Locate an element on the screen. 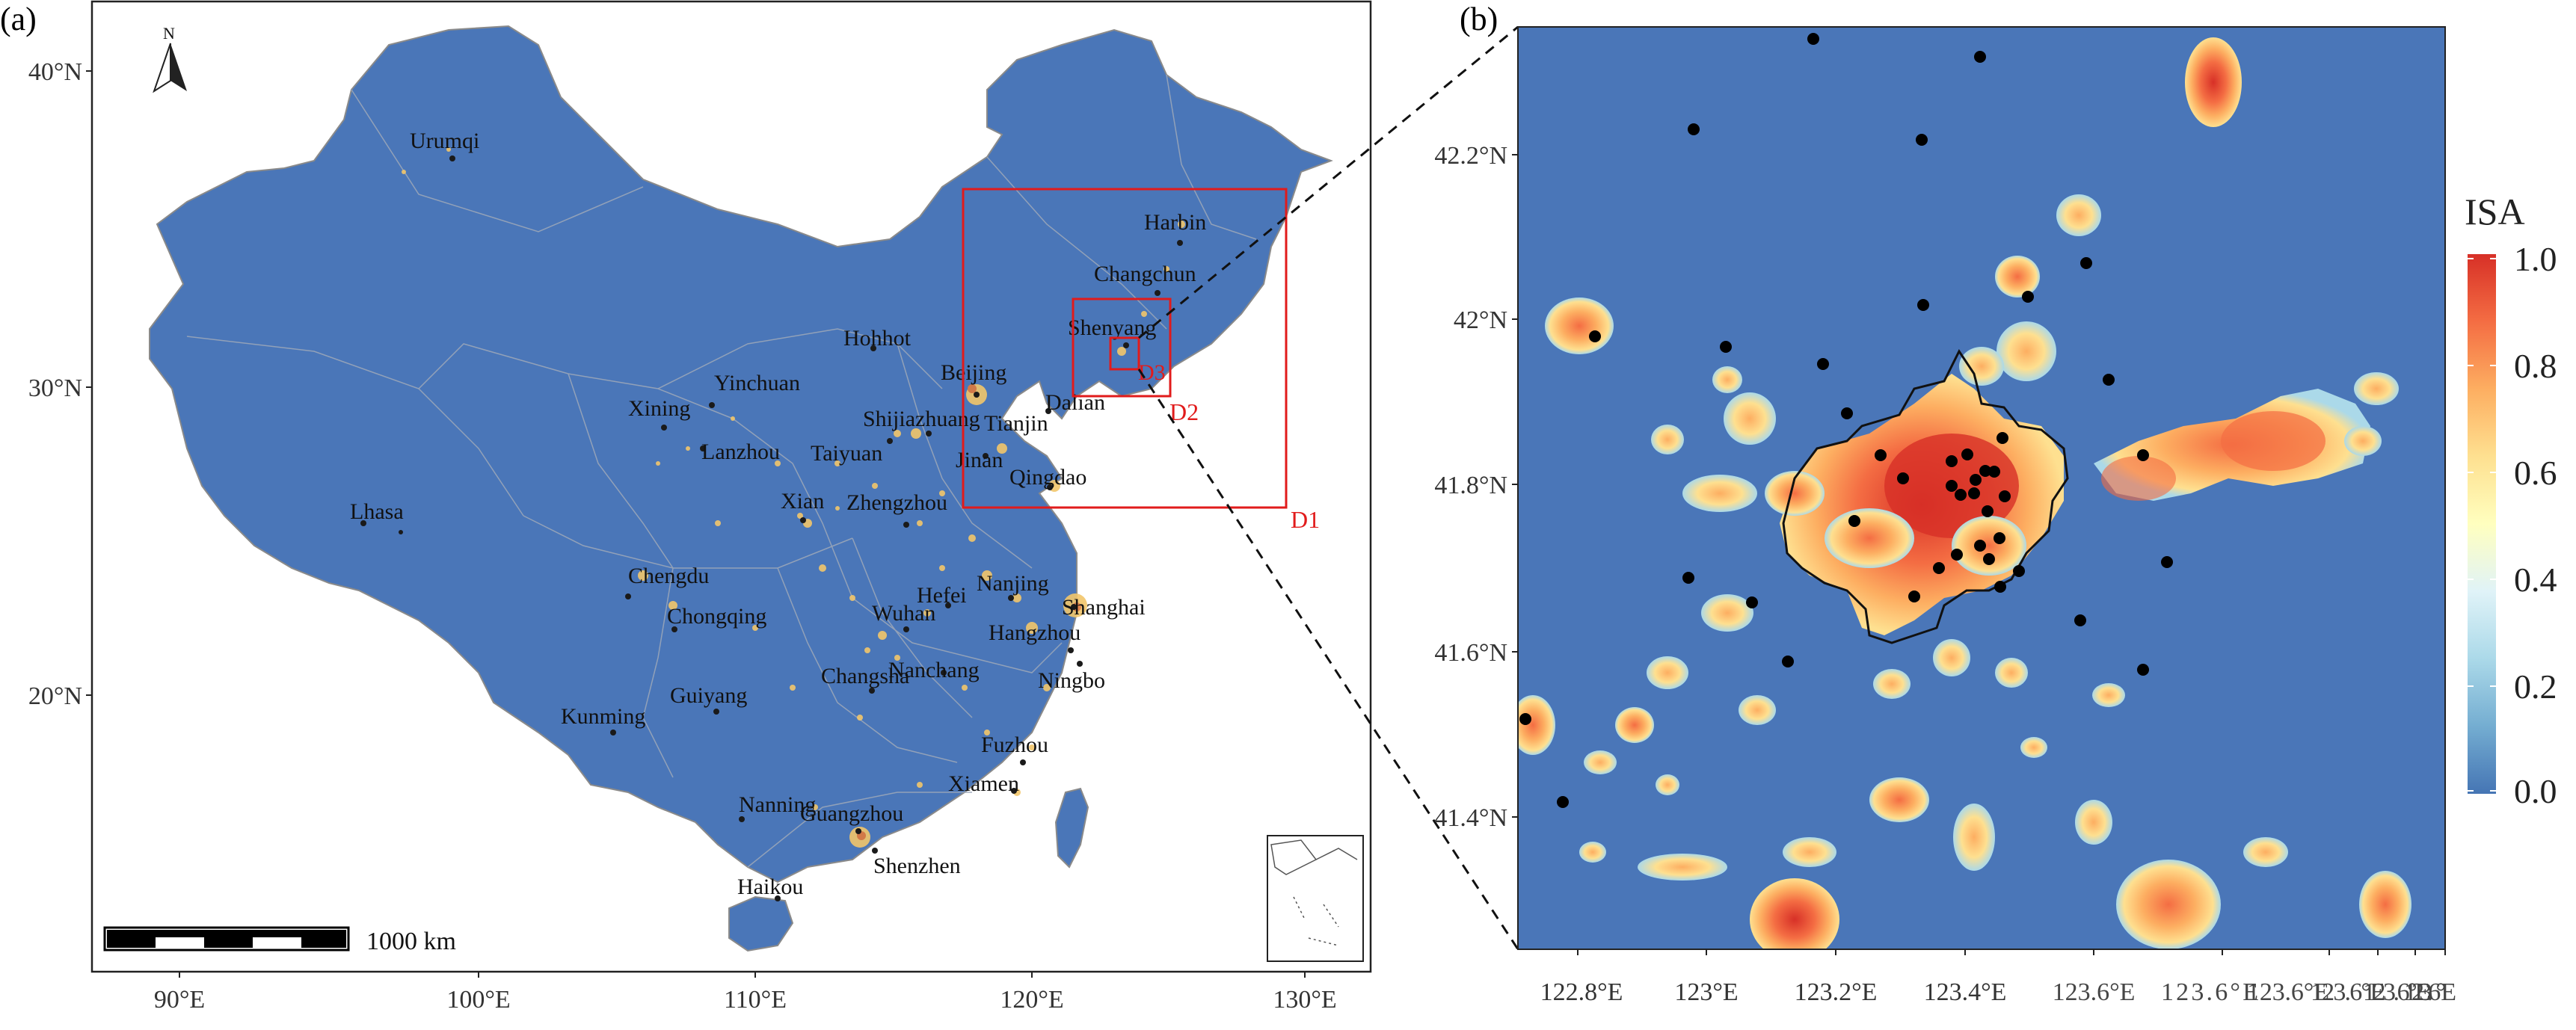 This screenshot has height=1030, width=2576. x-tick-label: 100°E is located at coordinates (478, 1000).